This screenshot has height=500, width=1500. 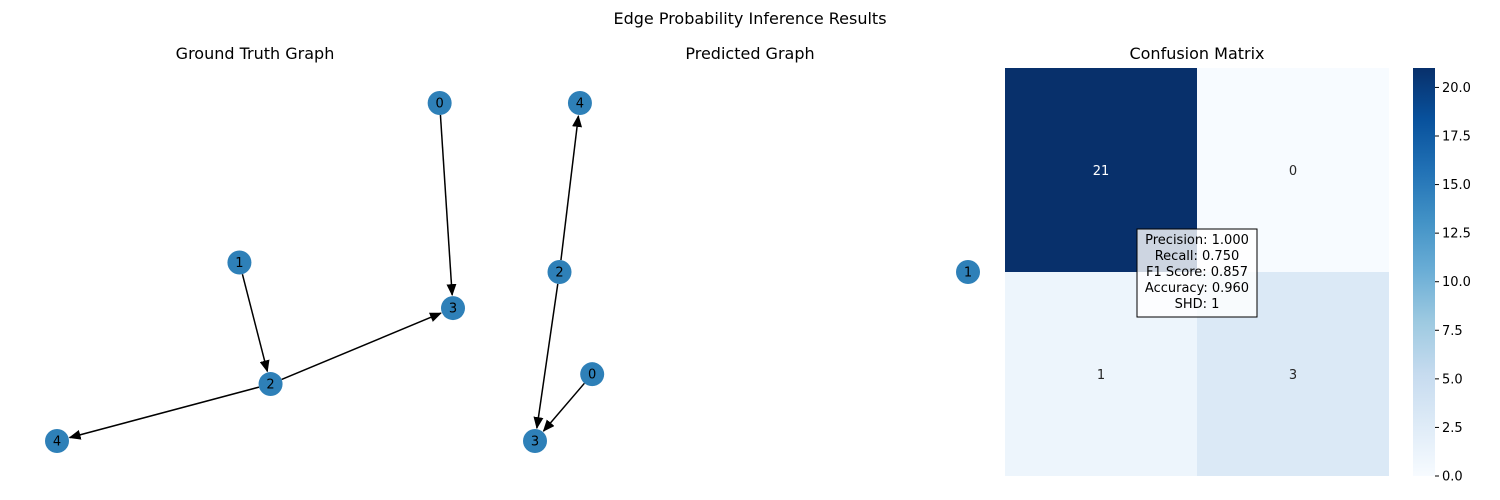 I want to click on colorbar-tick-label: 0.0, so click(x=1452, y=477).